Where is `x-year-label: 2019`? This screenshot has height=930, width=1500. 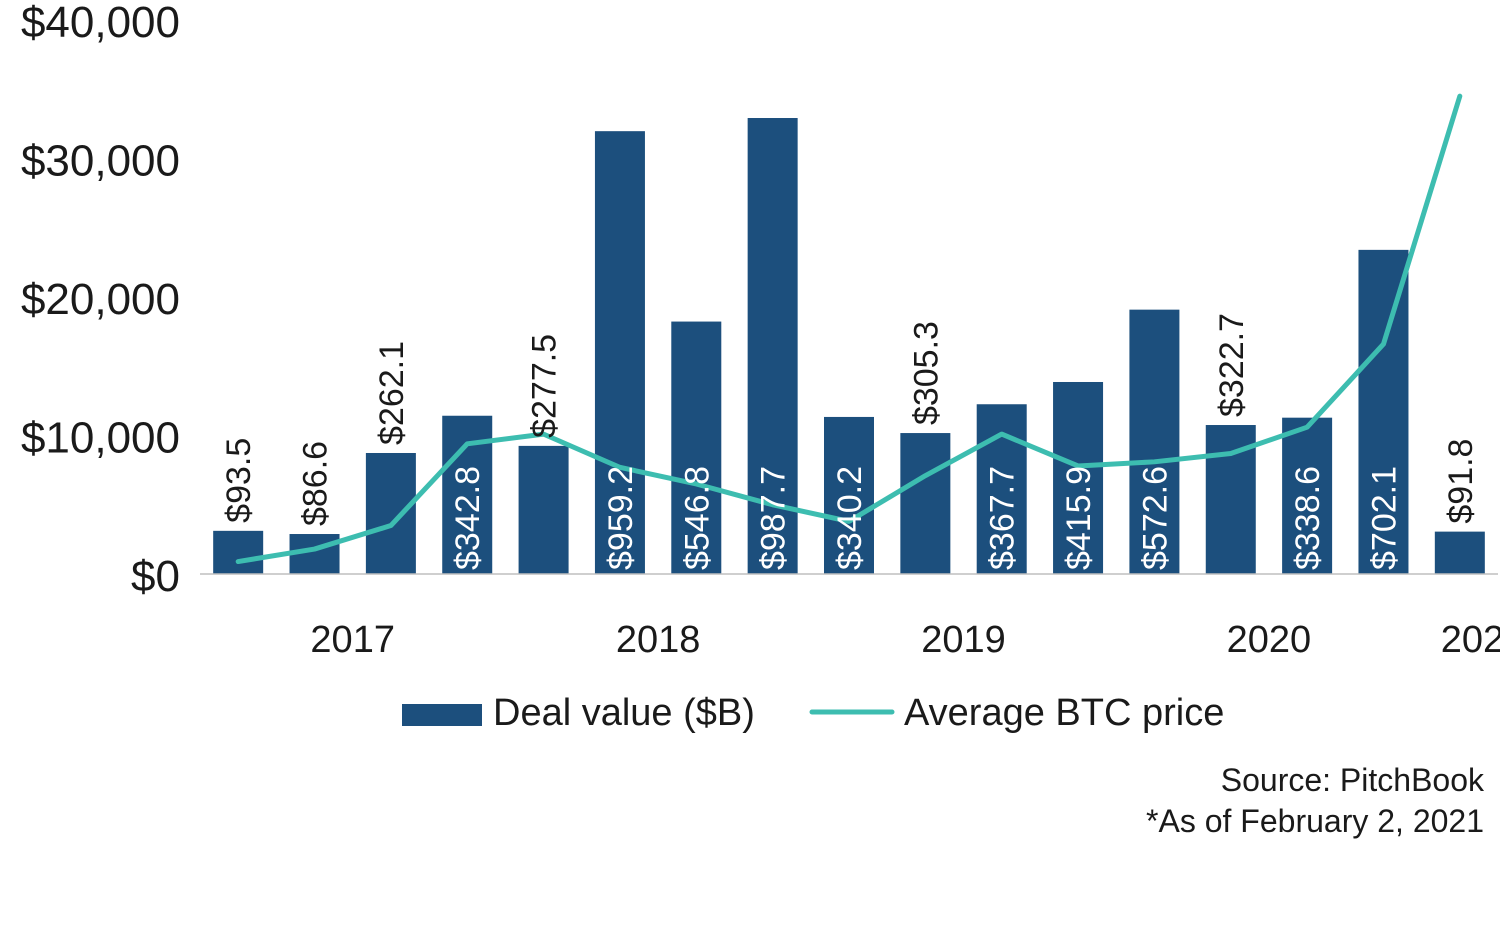
x-year-label: 2019 is located at coordinates (963, 640).